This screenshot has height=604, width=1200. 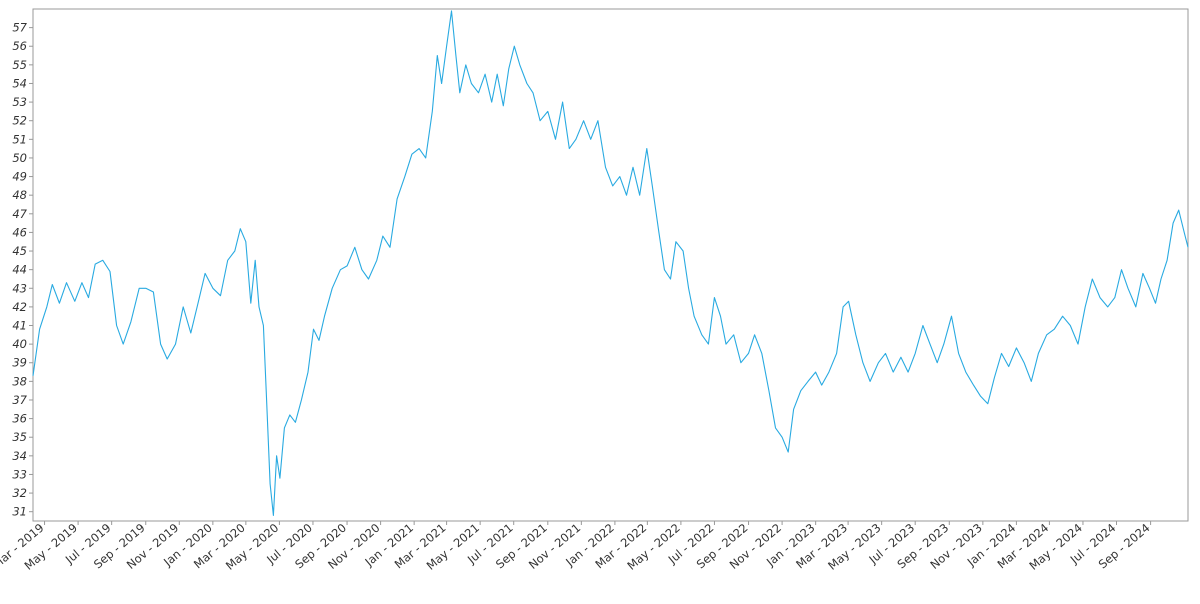 I want to click on y-tick-label: 41, so click(x=19, y=326).